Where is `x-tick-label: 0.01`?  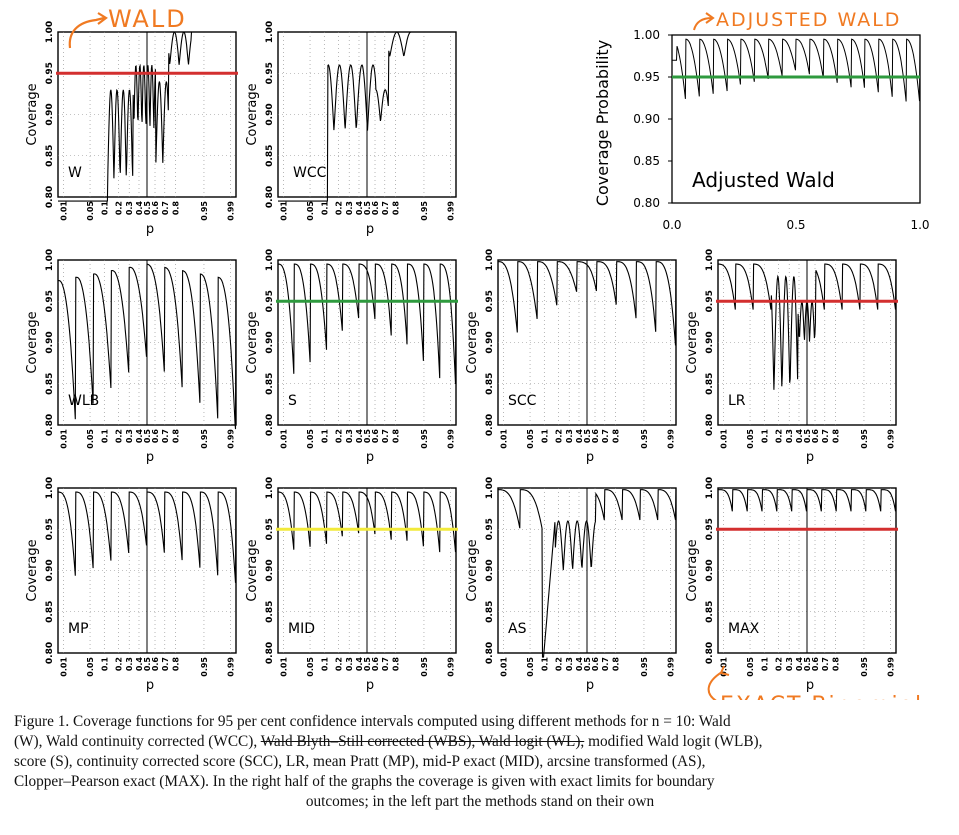 x-tick-label: 0.01 is located at coordinates (723, 439).